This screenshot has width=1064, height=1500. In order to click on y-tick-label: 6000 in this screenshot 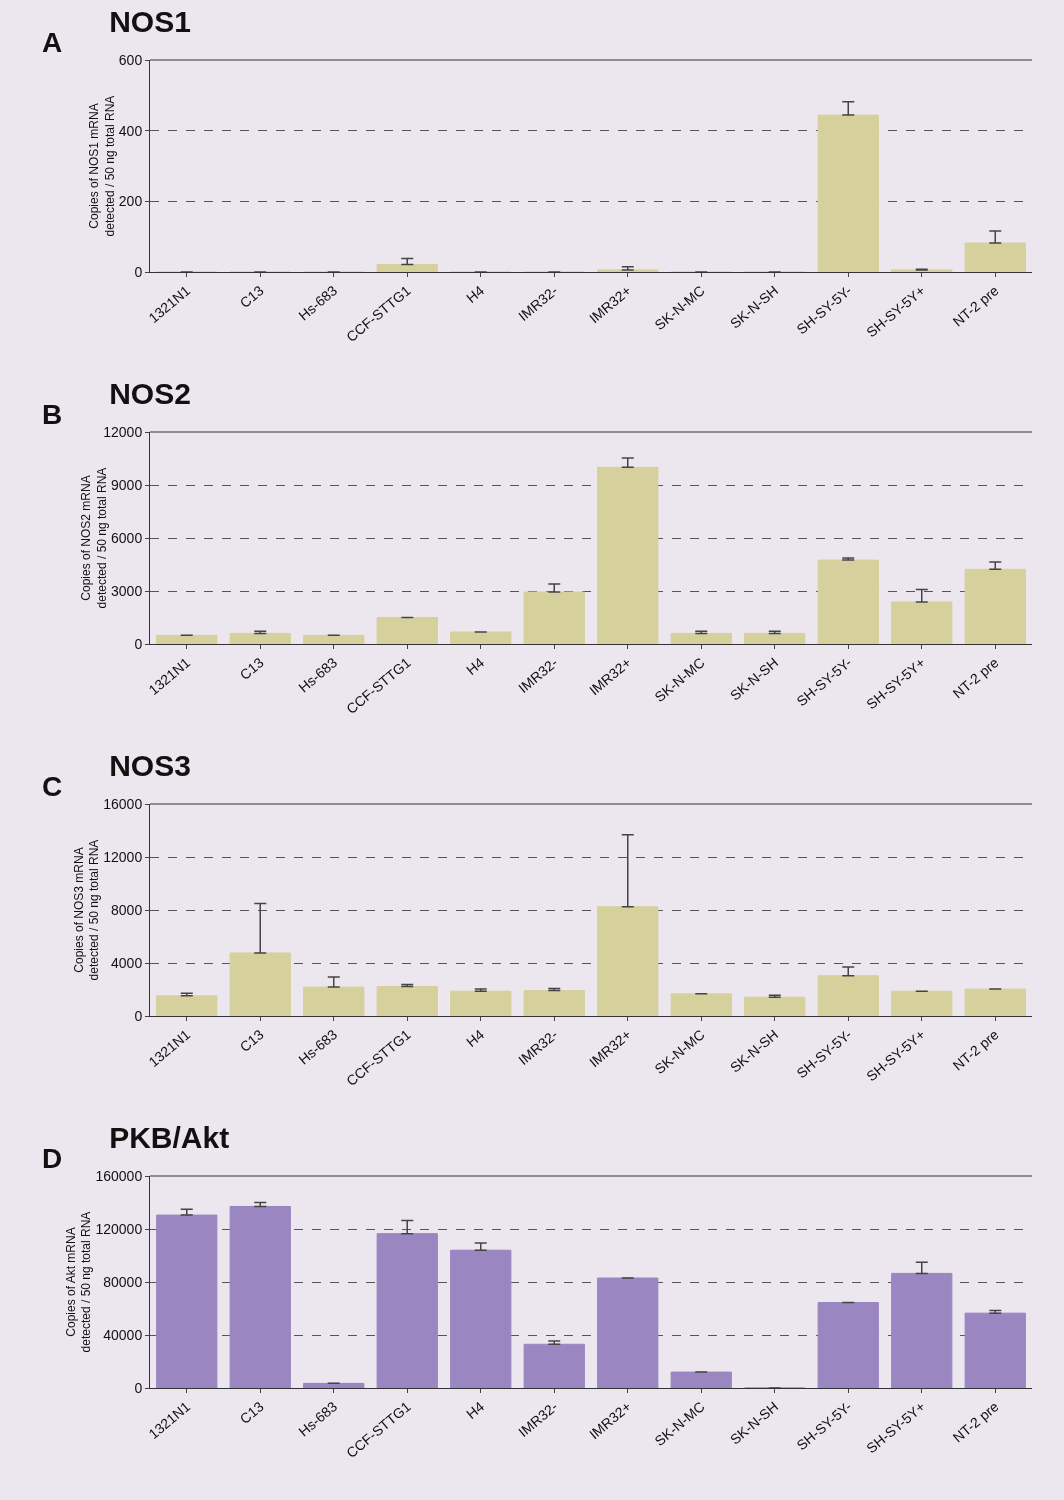, I will do `click(127, 537)`.